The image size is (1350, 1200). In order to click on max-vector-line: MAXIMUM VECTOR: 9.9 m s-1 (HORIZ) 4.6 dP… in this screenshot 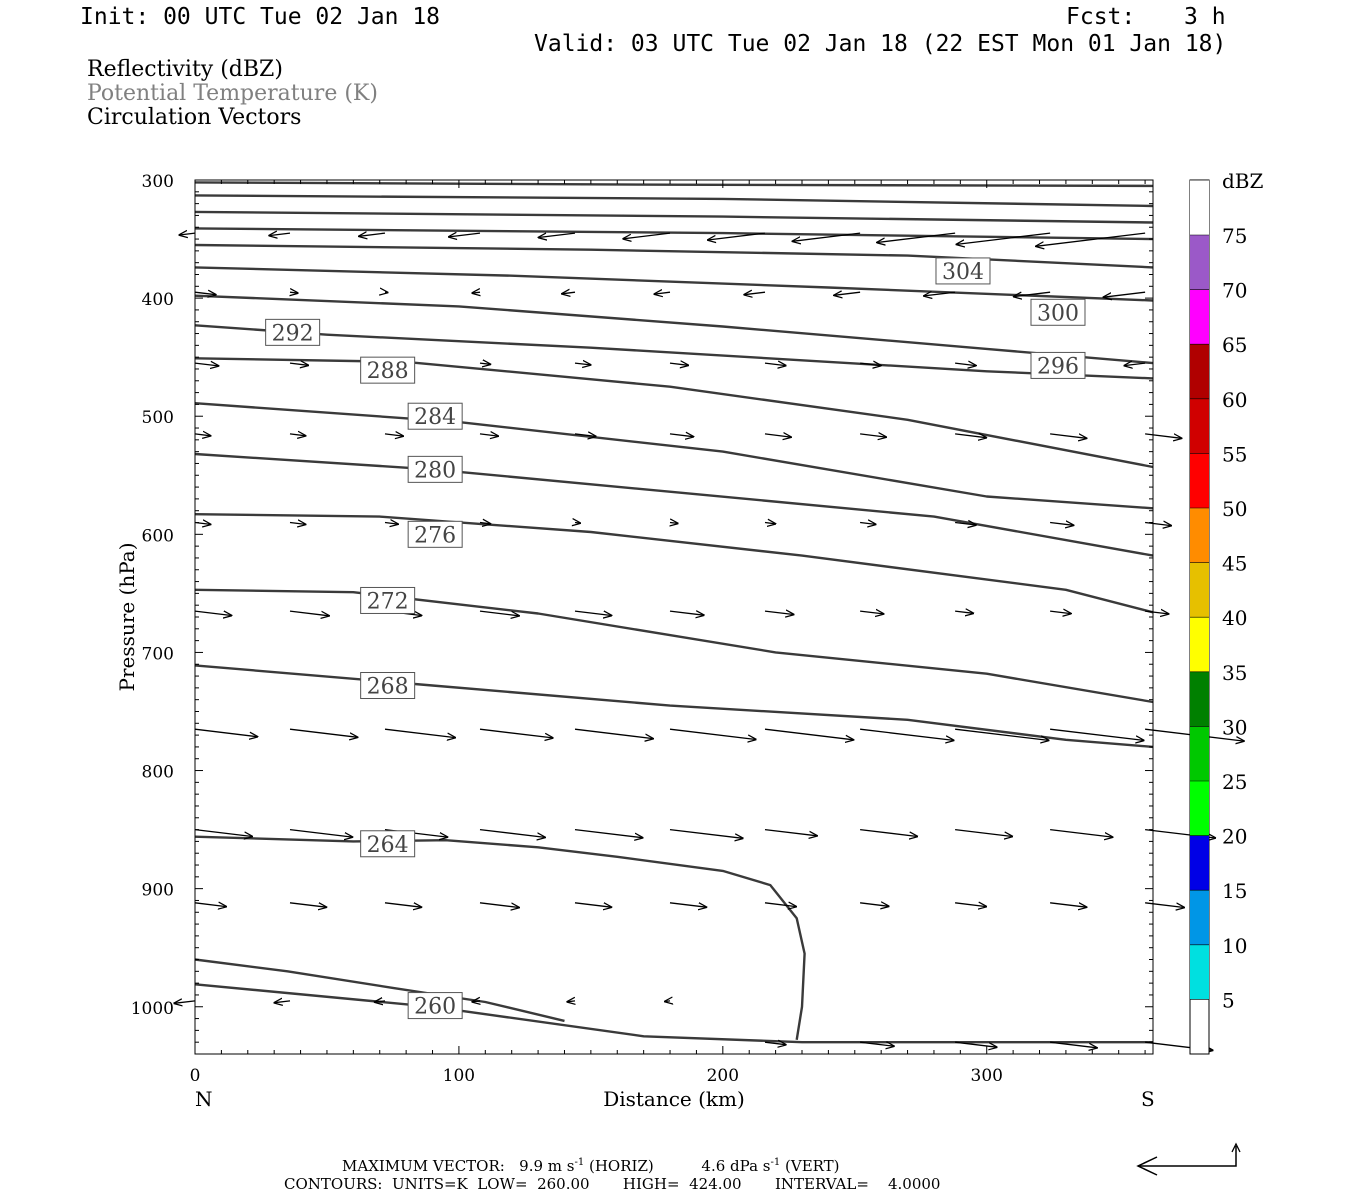, I will do `click(591, 1166)`.